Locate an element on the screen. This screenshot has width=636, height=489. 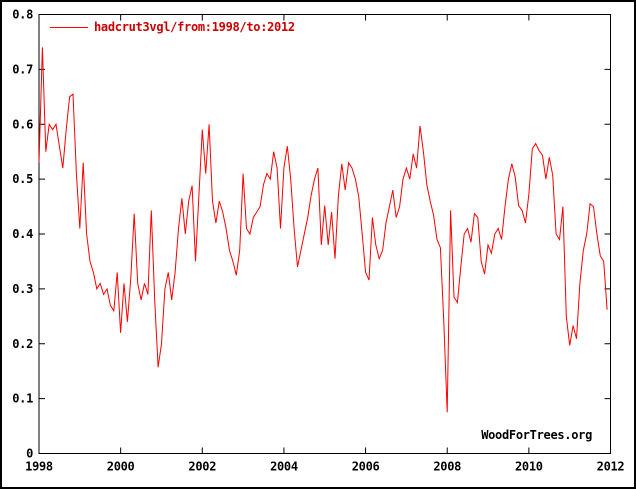
y-tick-label: 0.5 is located at coordinates (22, 179).